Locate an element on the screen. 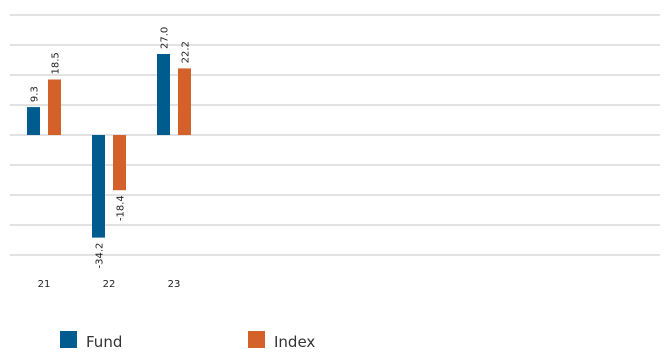 This screenshot has width=665, height=354. x-tick-21: 21 is located at coordinates (44, 284).